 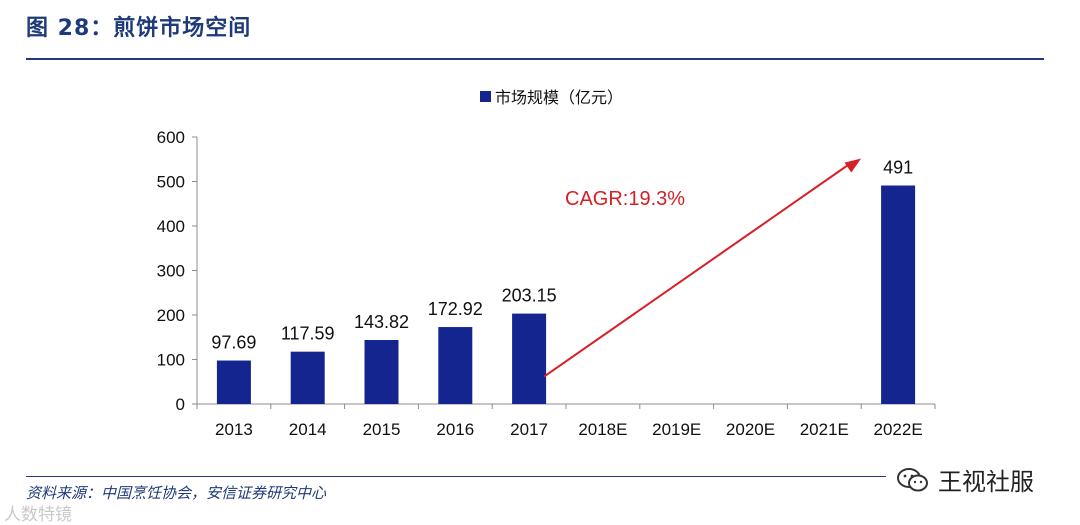 What do you see at coordinates (171, 182) in the screenshot?
I see `y-tick-label: 500` at bounding box center [171, 182].